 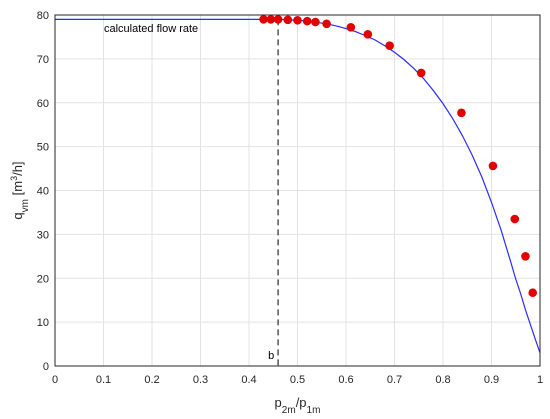 I want to click on y-tick-label-8: 80, so click(x=43, y=16).